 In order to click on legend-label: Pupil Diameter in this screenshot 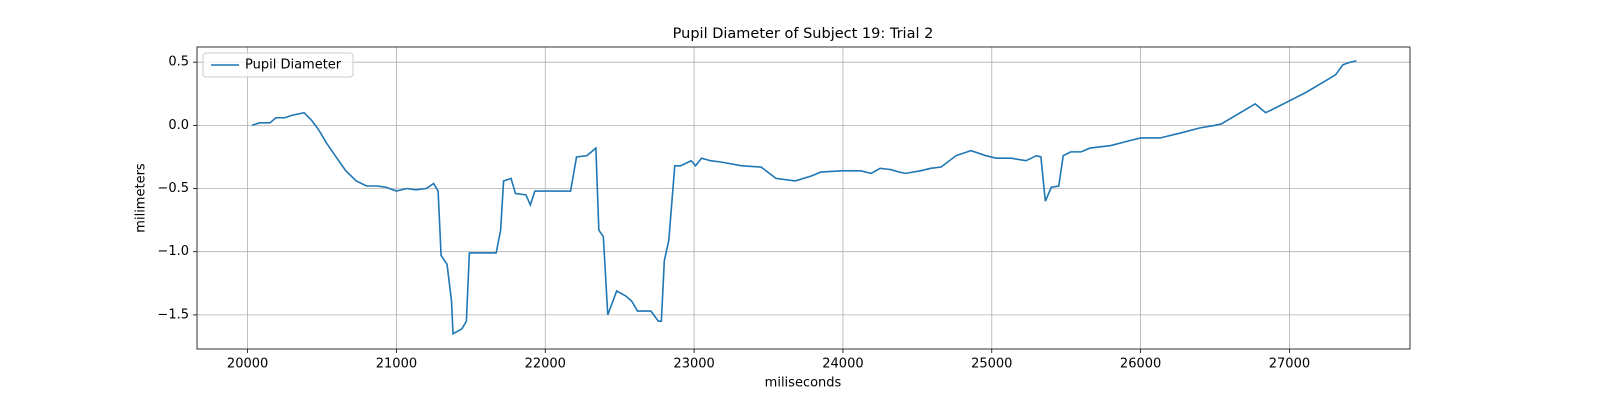, I will do `click(293, 65)`.